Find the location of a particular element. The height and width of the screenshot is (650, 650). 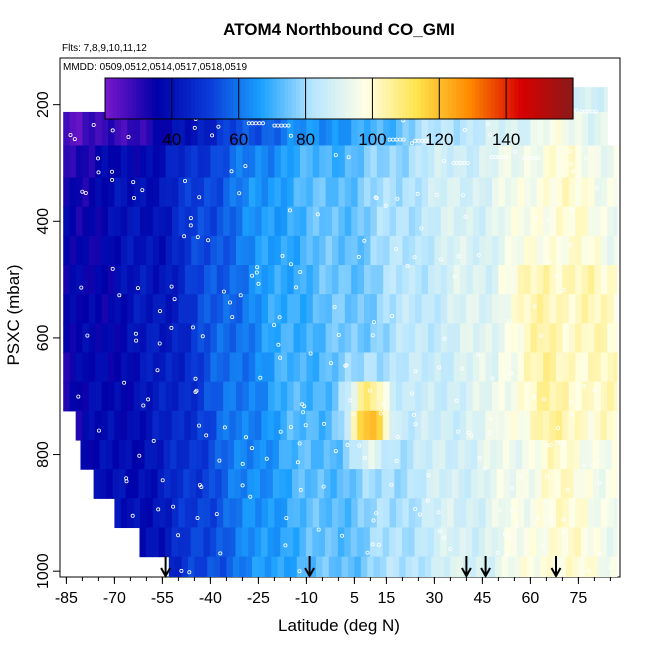

x-tick-label: 30 is located at coordinates (435, 598).